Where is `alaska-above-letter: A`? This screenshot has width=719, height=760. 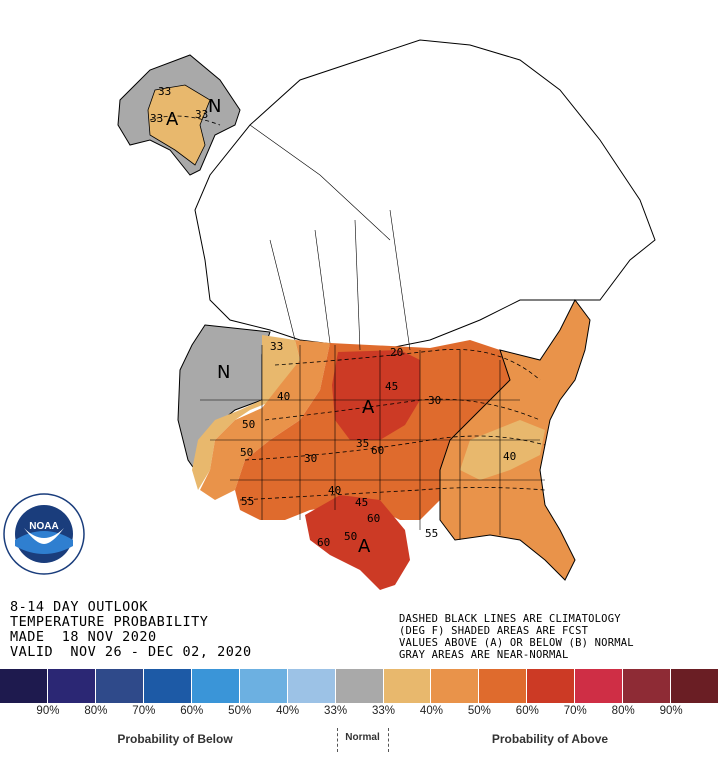 alaska-above-letter: A is located at coordinates (172, 119).